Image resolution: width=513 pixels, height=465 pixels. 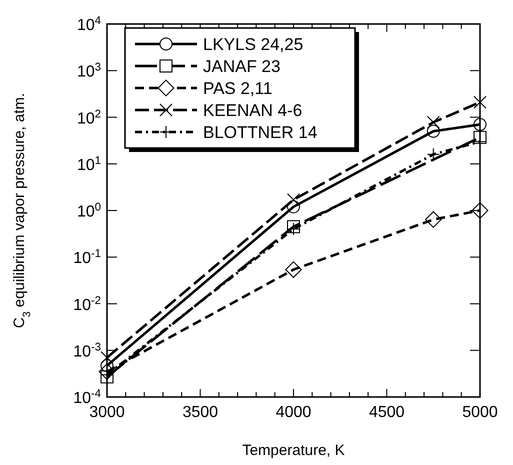 I want to click on x-axis-title: Temperature, K, so click(x=293, y=450).